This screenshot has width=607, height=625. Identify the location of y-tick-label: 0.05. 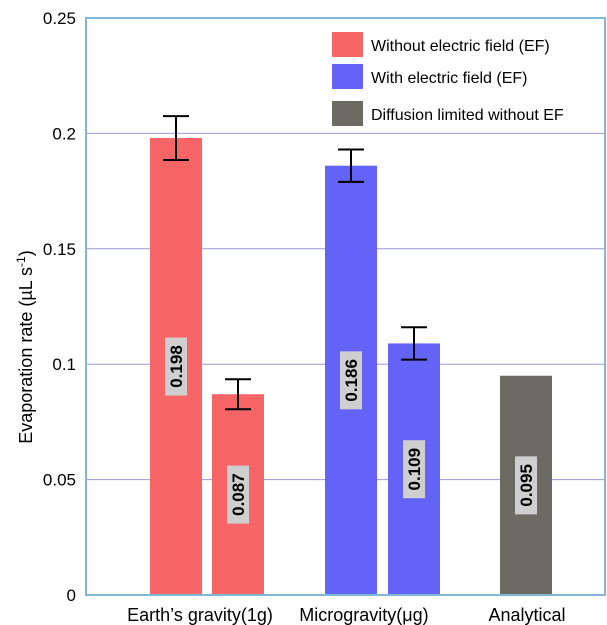
(59, 480).